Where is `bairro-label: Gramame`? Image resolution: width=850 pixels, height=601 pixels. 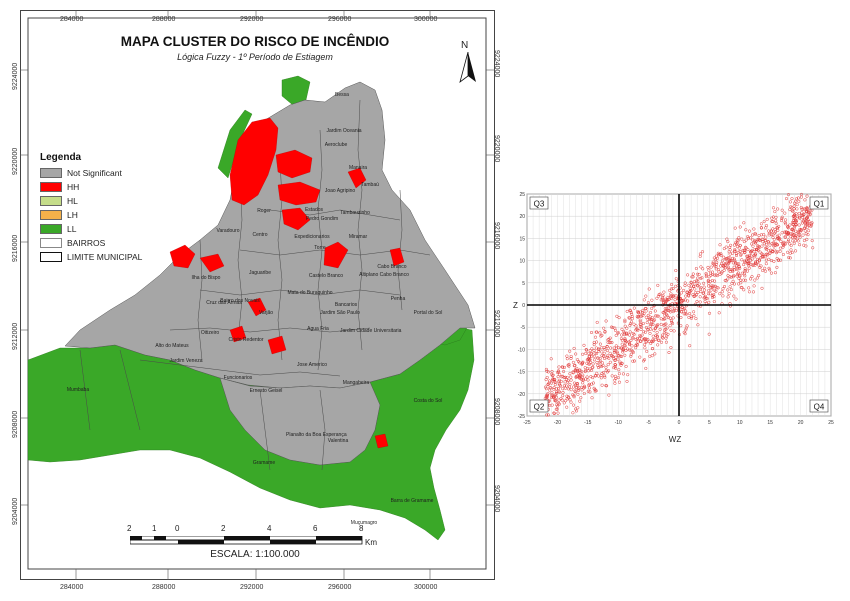 bairro-label: Gramame is located at coordinates (264, 463).